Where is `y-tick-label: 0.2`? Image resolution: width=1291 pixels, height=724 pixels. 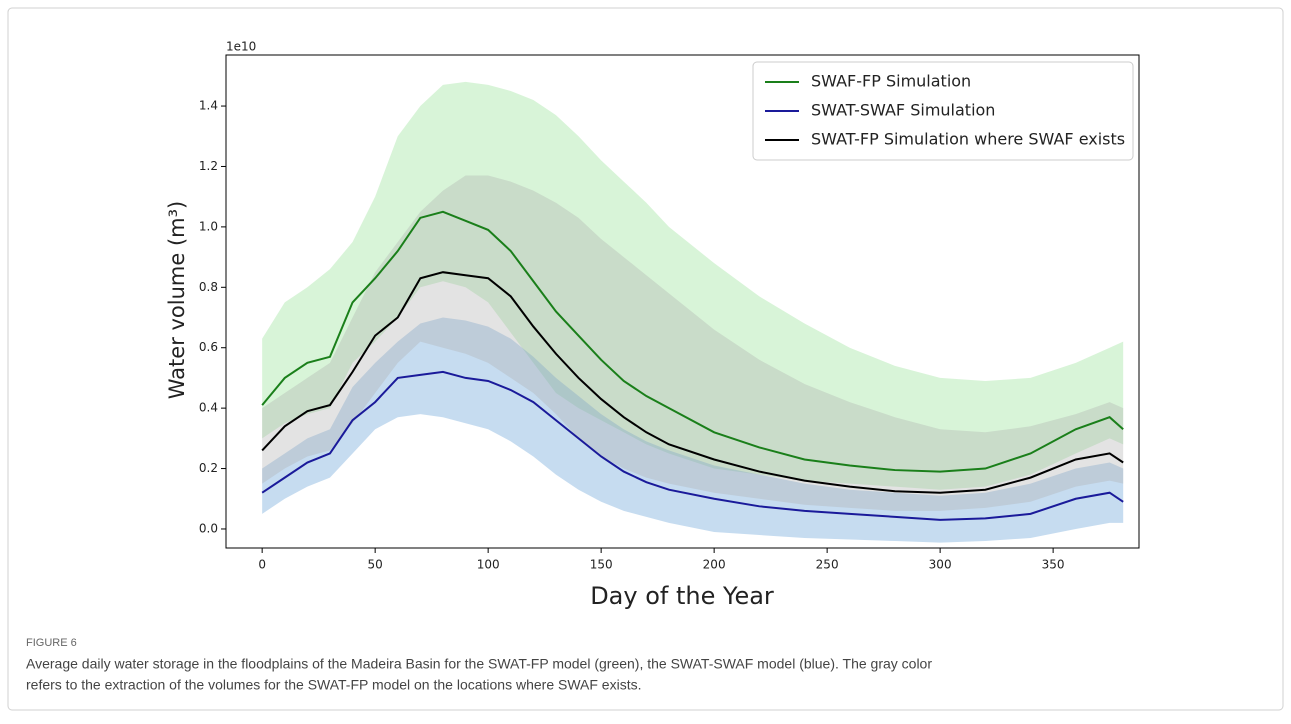
y-tick-label: 0.2 is located at coordinates (208, 468).